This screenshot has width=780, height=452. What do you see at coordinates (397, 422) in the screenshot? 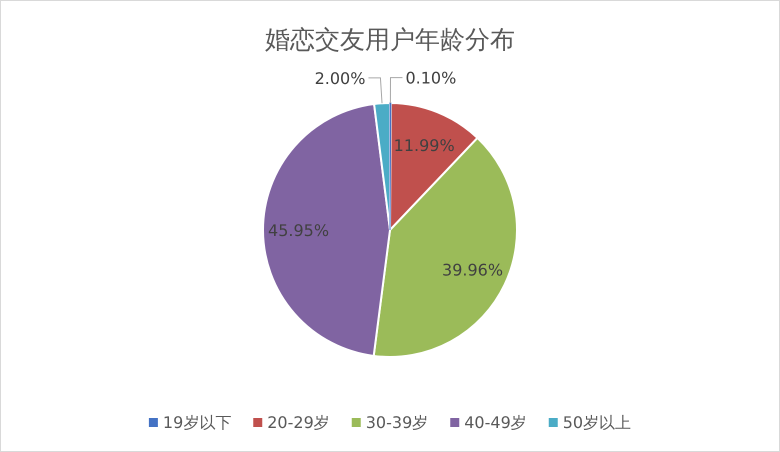
I see `legend-label: 30-39岁` at bounding box center [397, 422].